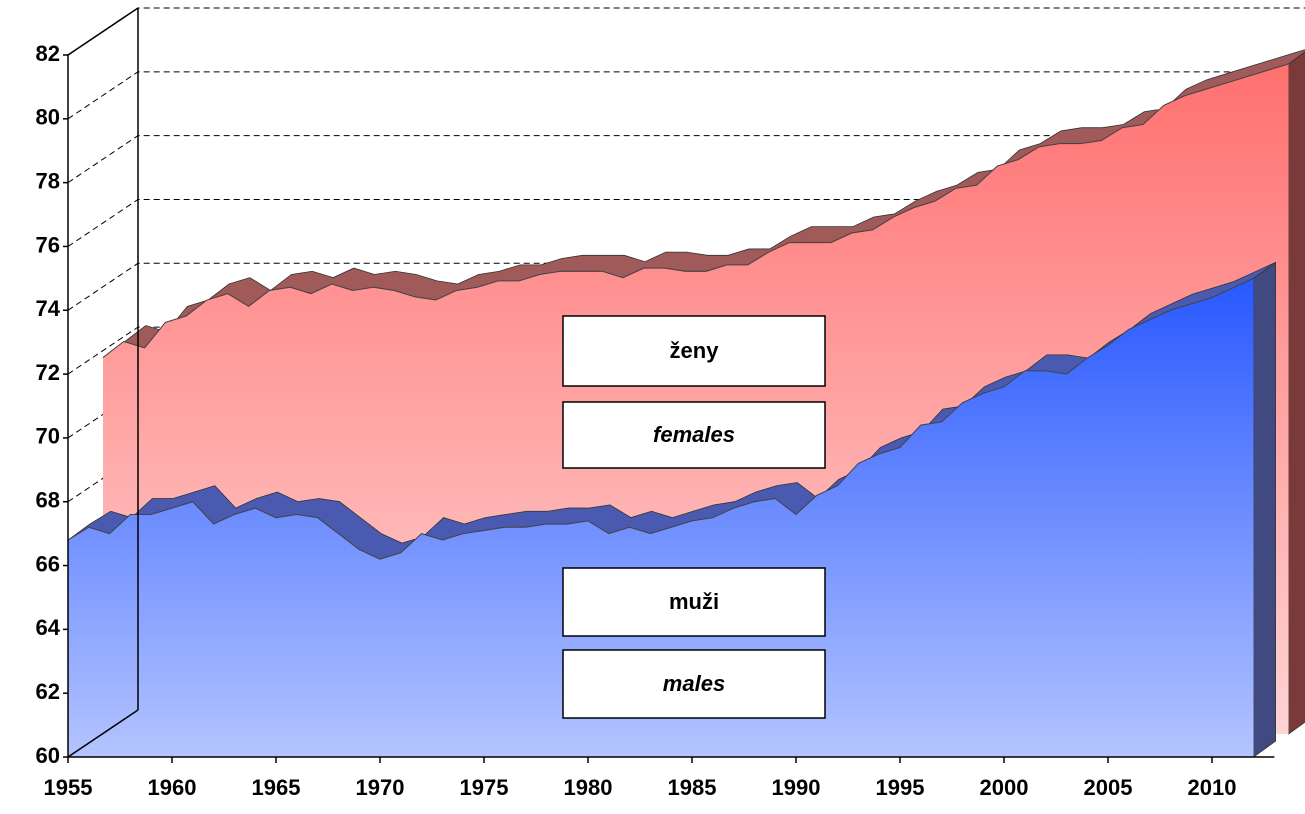  I want to click on x-tick-label: 2000, so click(1004, 787).